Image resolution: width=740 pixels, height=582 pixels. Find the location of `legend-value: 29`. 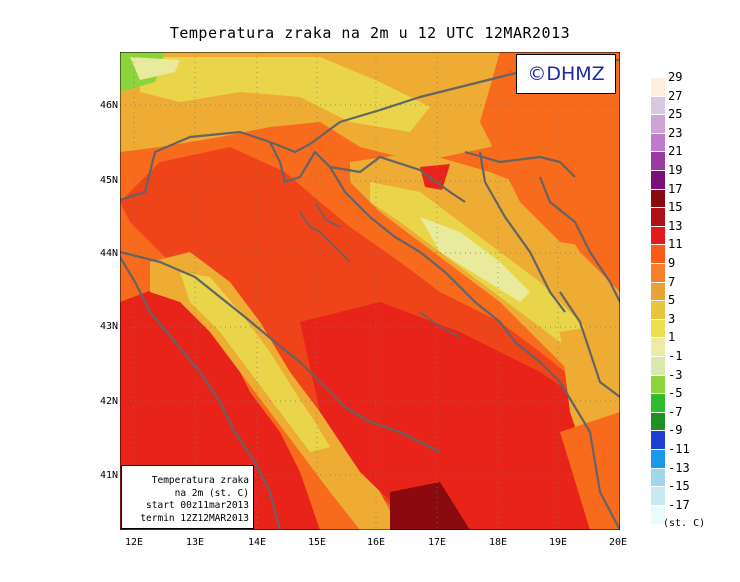

legend-value: 29 is located at coordinates (675, 77).